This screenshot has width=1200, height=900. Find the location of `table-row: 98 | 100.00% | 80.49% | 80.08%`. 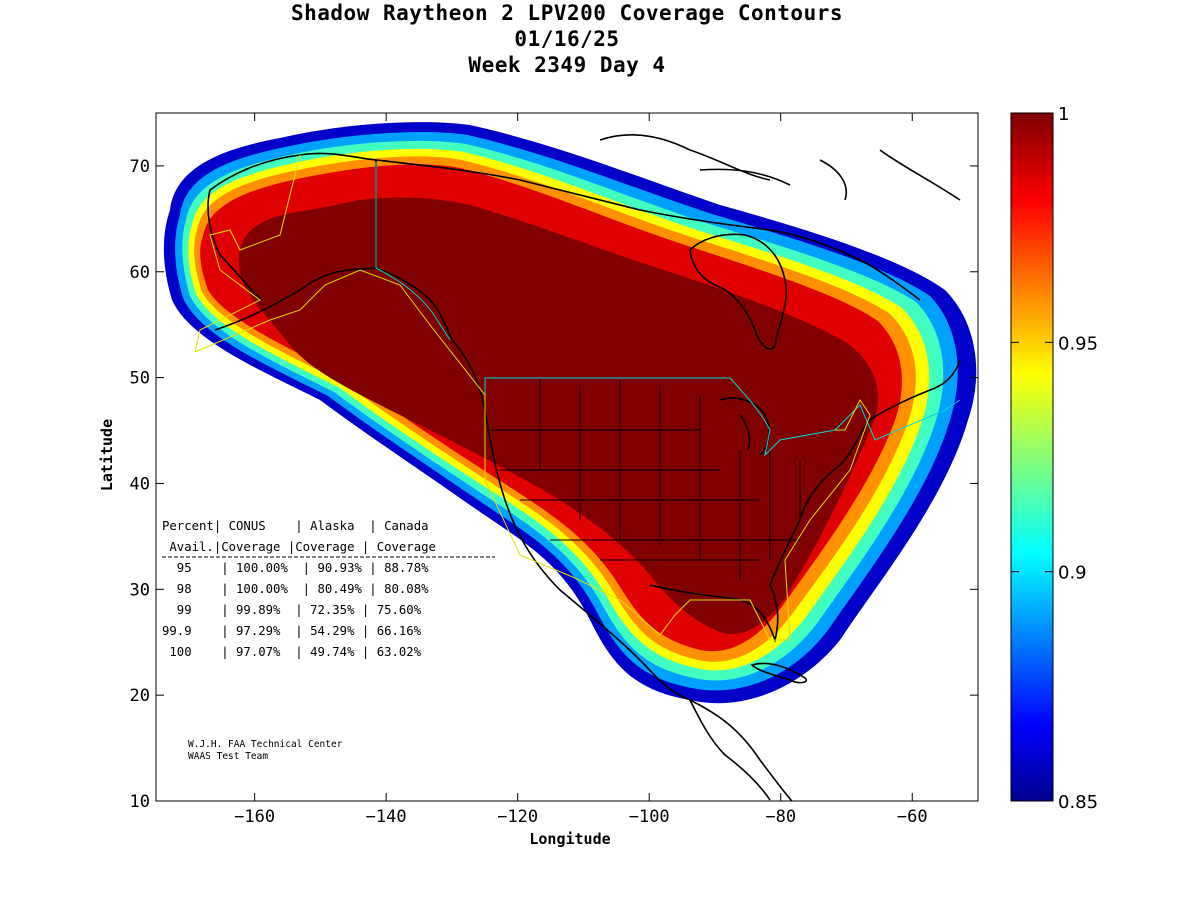

table-row: 98 | 100.00% | 80.49% | 80.08% is located at coordinates (295, 589).